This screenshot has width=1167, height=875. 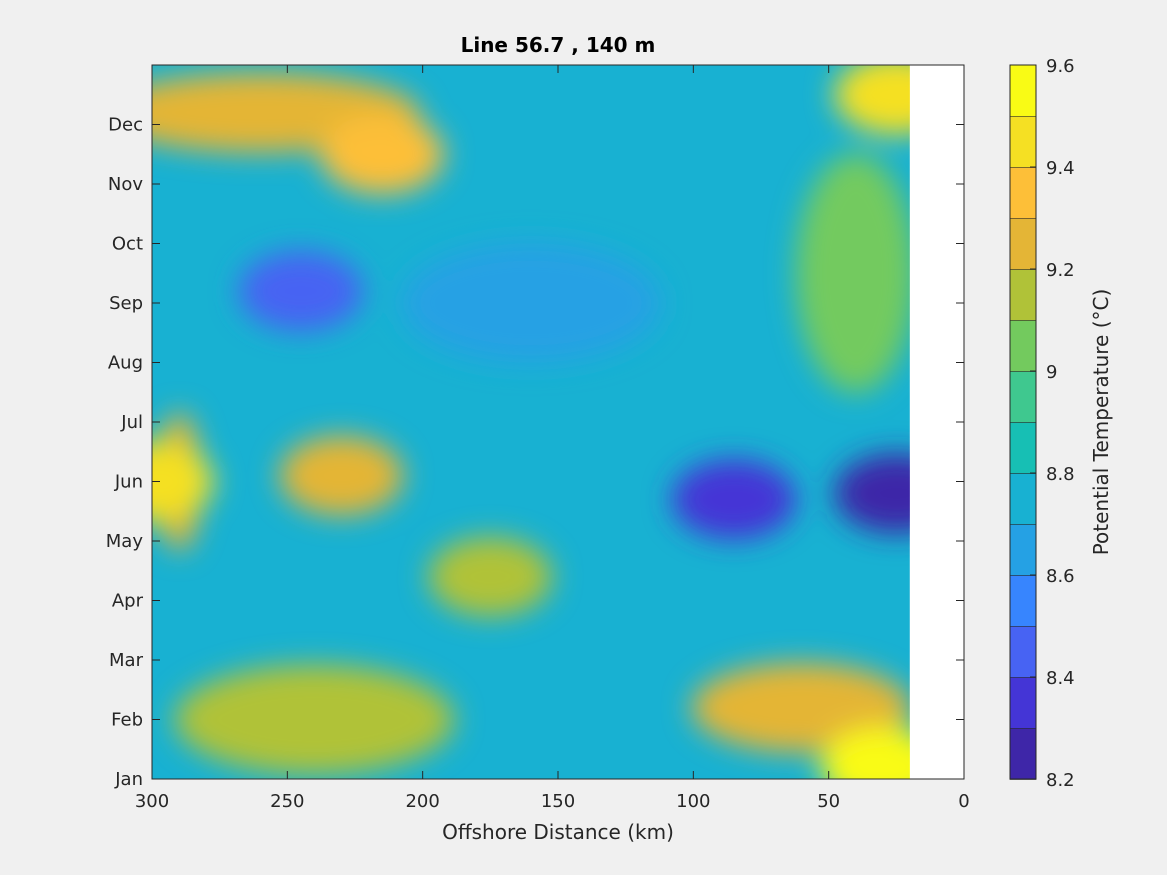 What do you see at coordinates (828, 801) in the screenshot?
I see `x-tick-label: 50` at bounding box center [828, 801].